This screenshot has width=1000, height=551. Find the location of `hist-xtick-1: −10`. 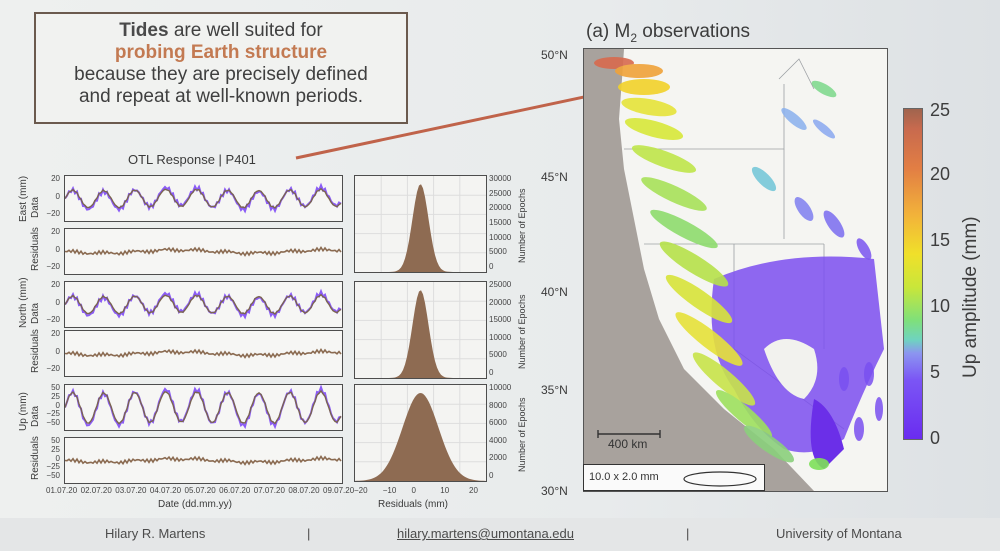

hist-xtick-1: −10 is located at coordinates (389, 490).